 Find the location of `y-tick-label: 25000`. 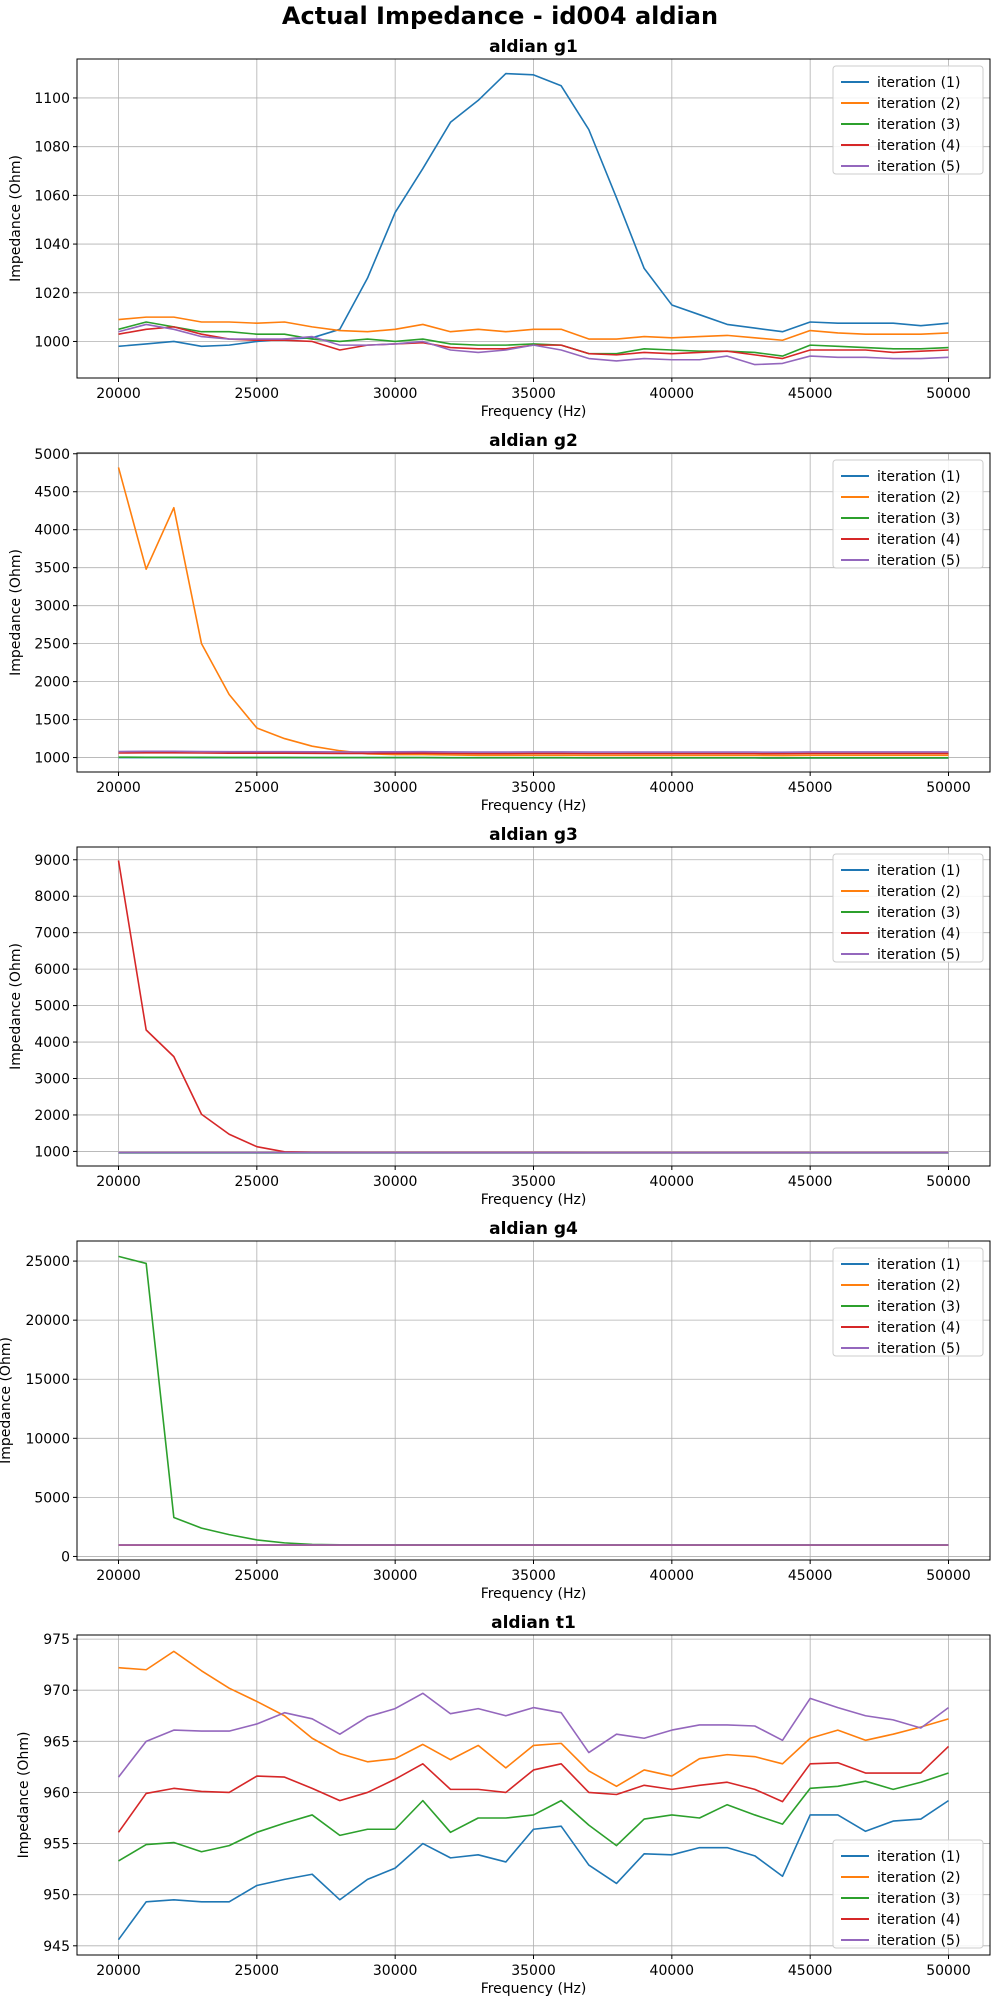

y-tick-label: 25000 is located at coordinates (47, 1262).